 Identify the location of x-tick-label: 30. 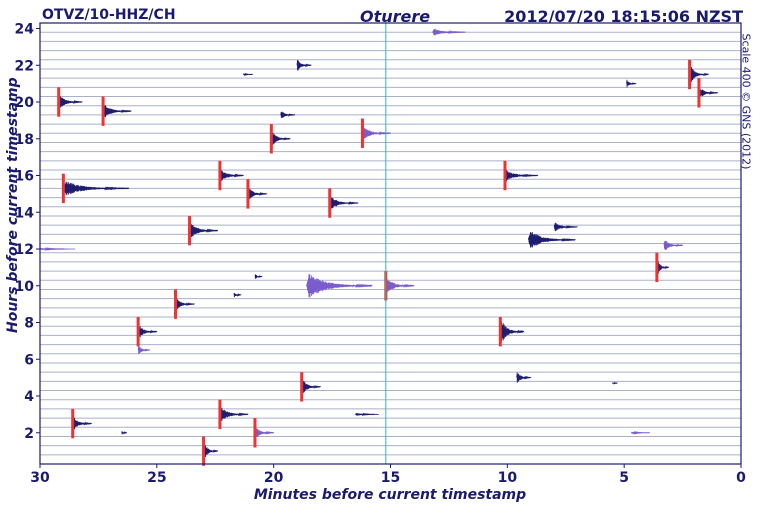
(40, 478).